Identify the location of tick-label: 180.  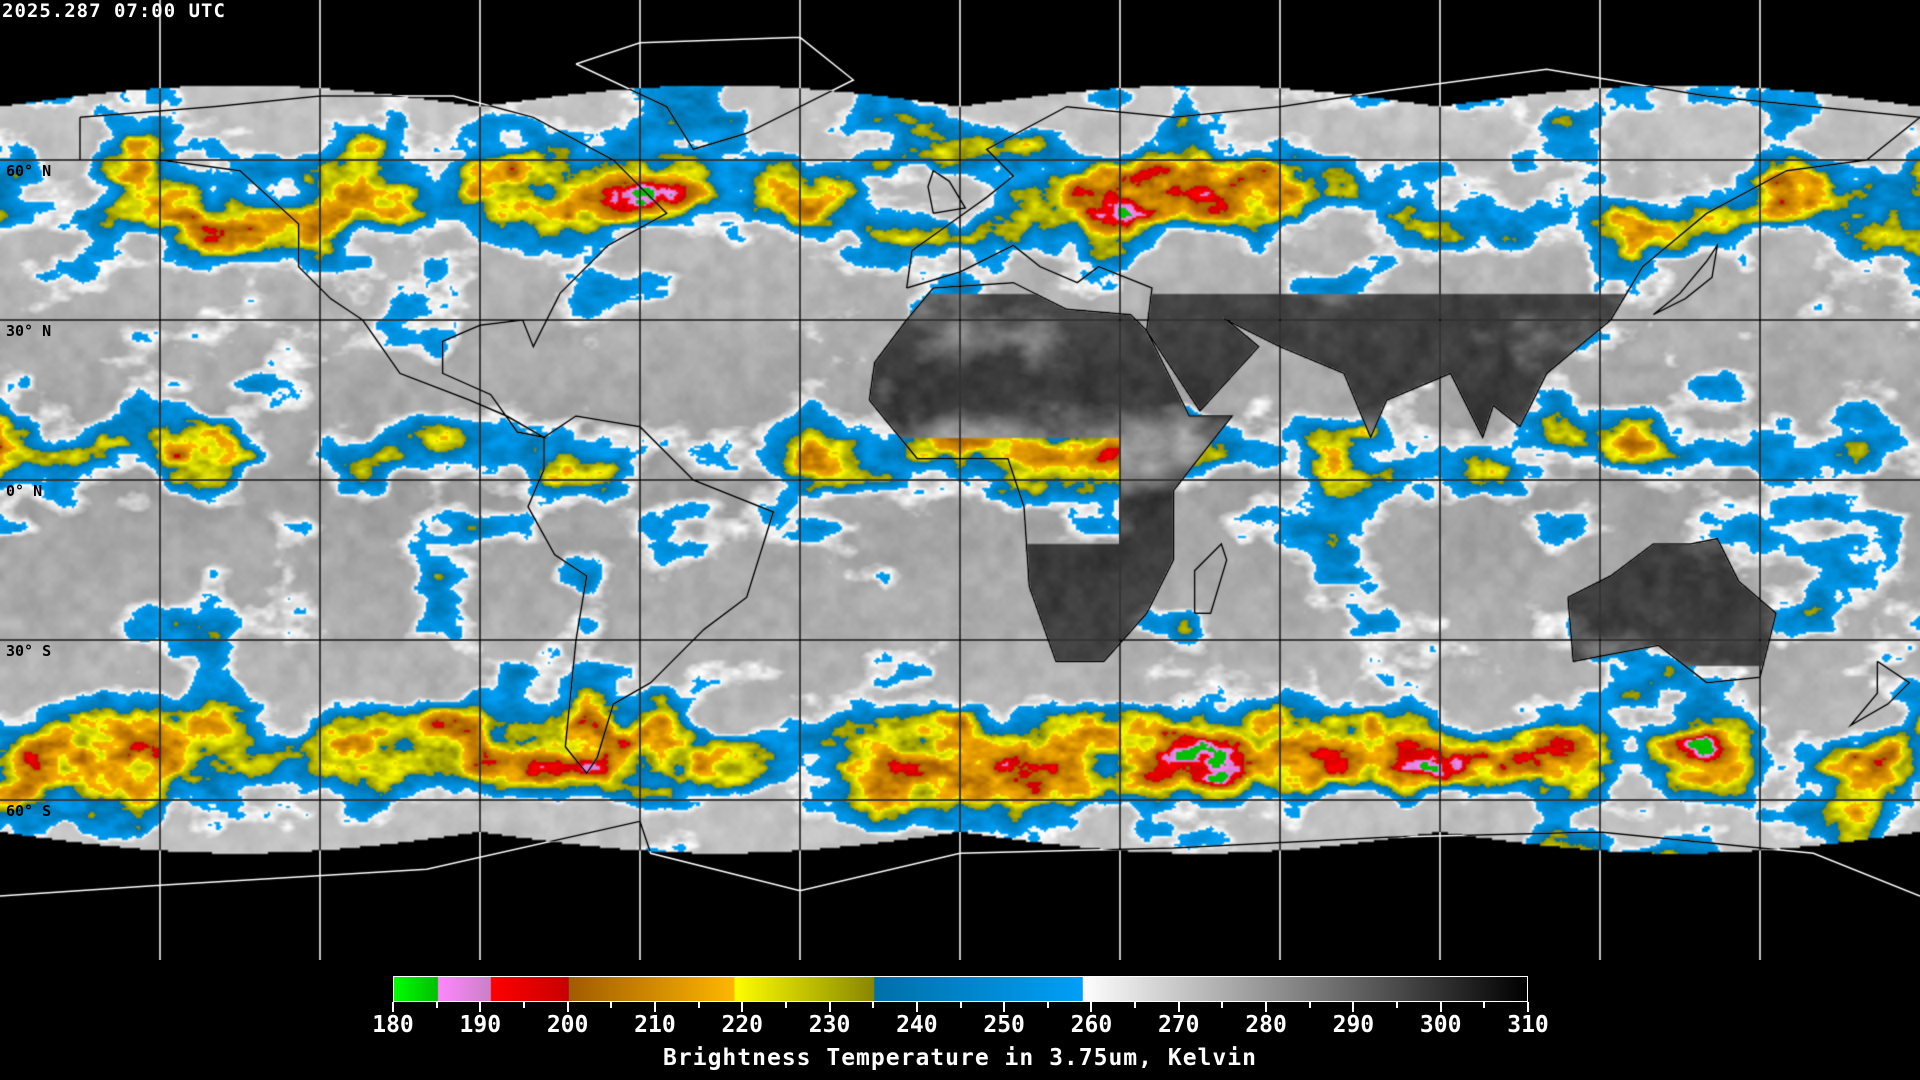
(393, 1025).